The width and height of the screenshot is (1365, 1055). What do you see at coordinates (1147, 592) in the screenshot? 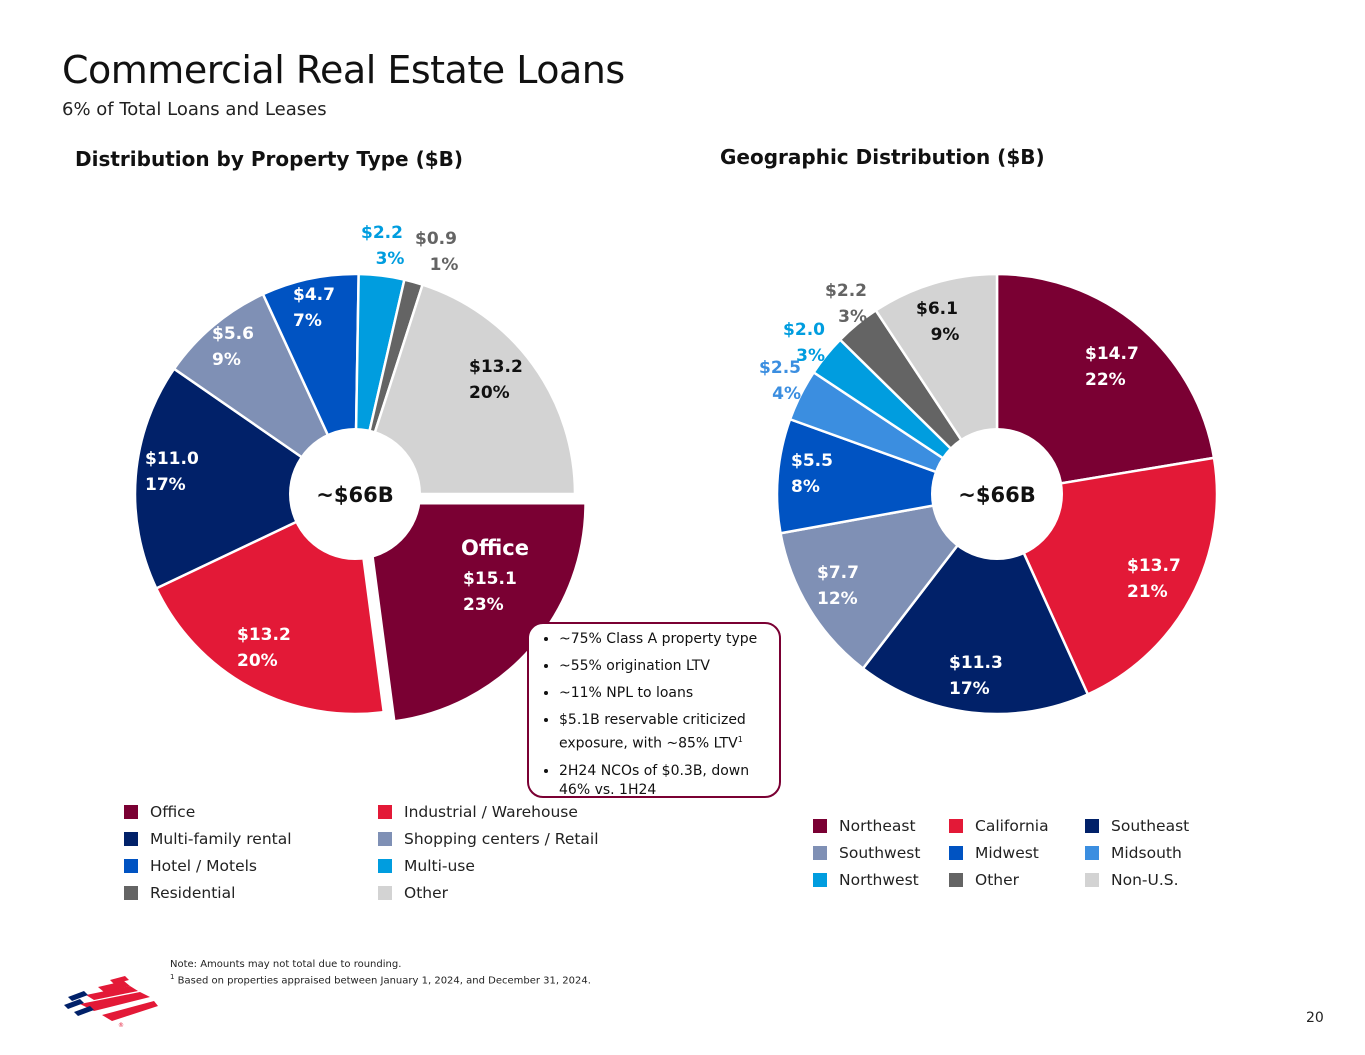
I see `geo-pct-label-california: 21%` at bounding box center [1147, 592].